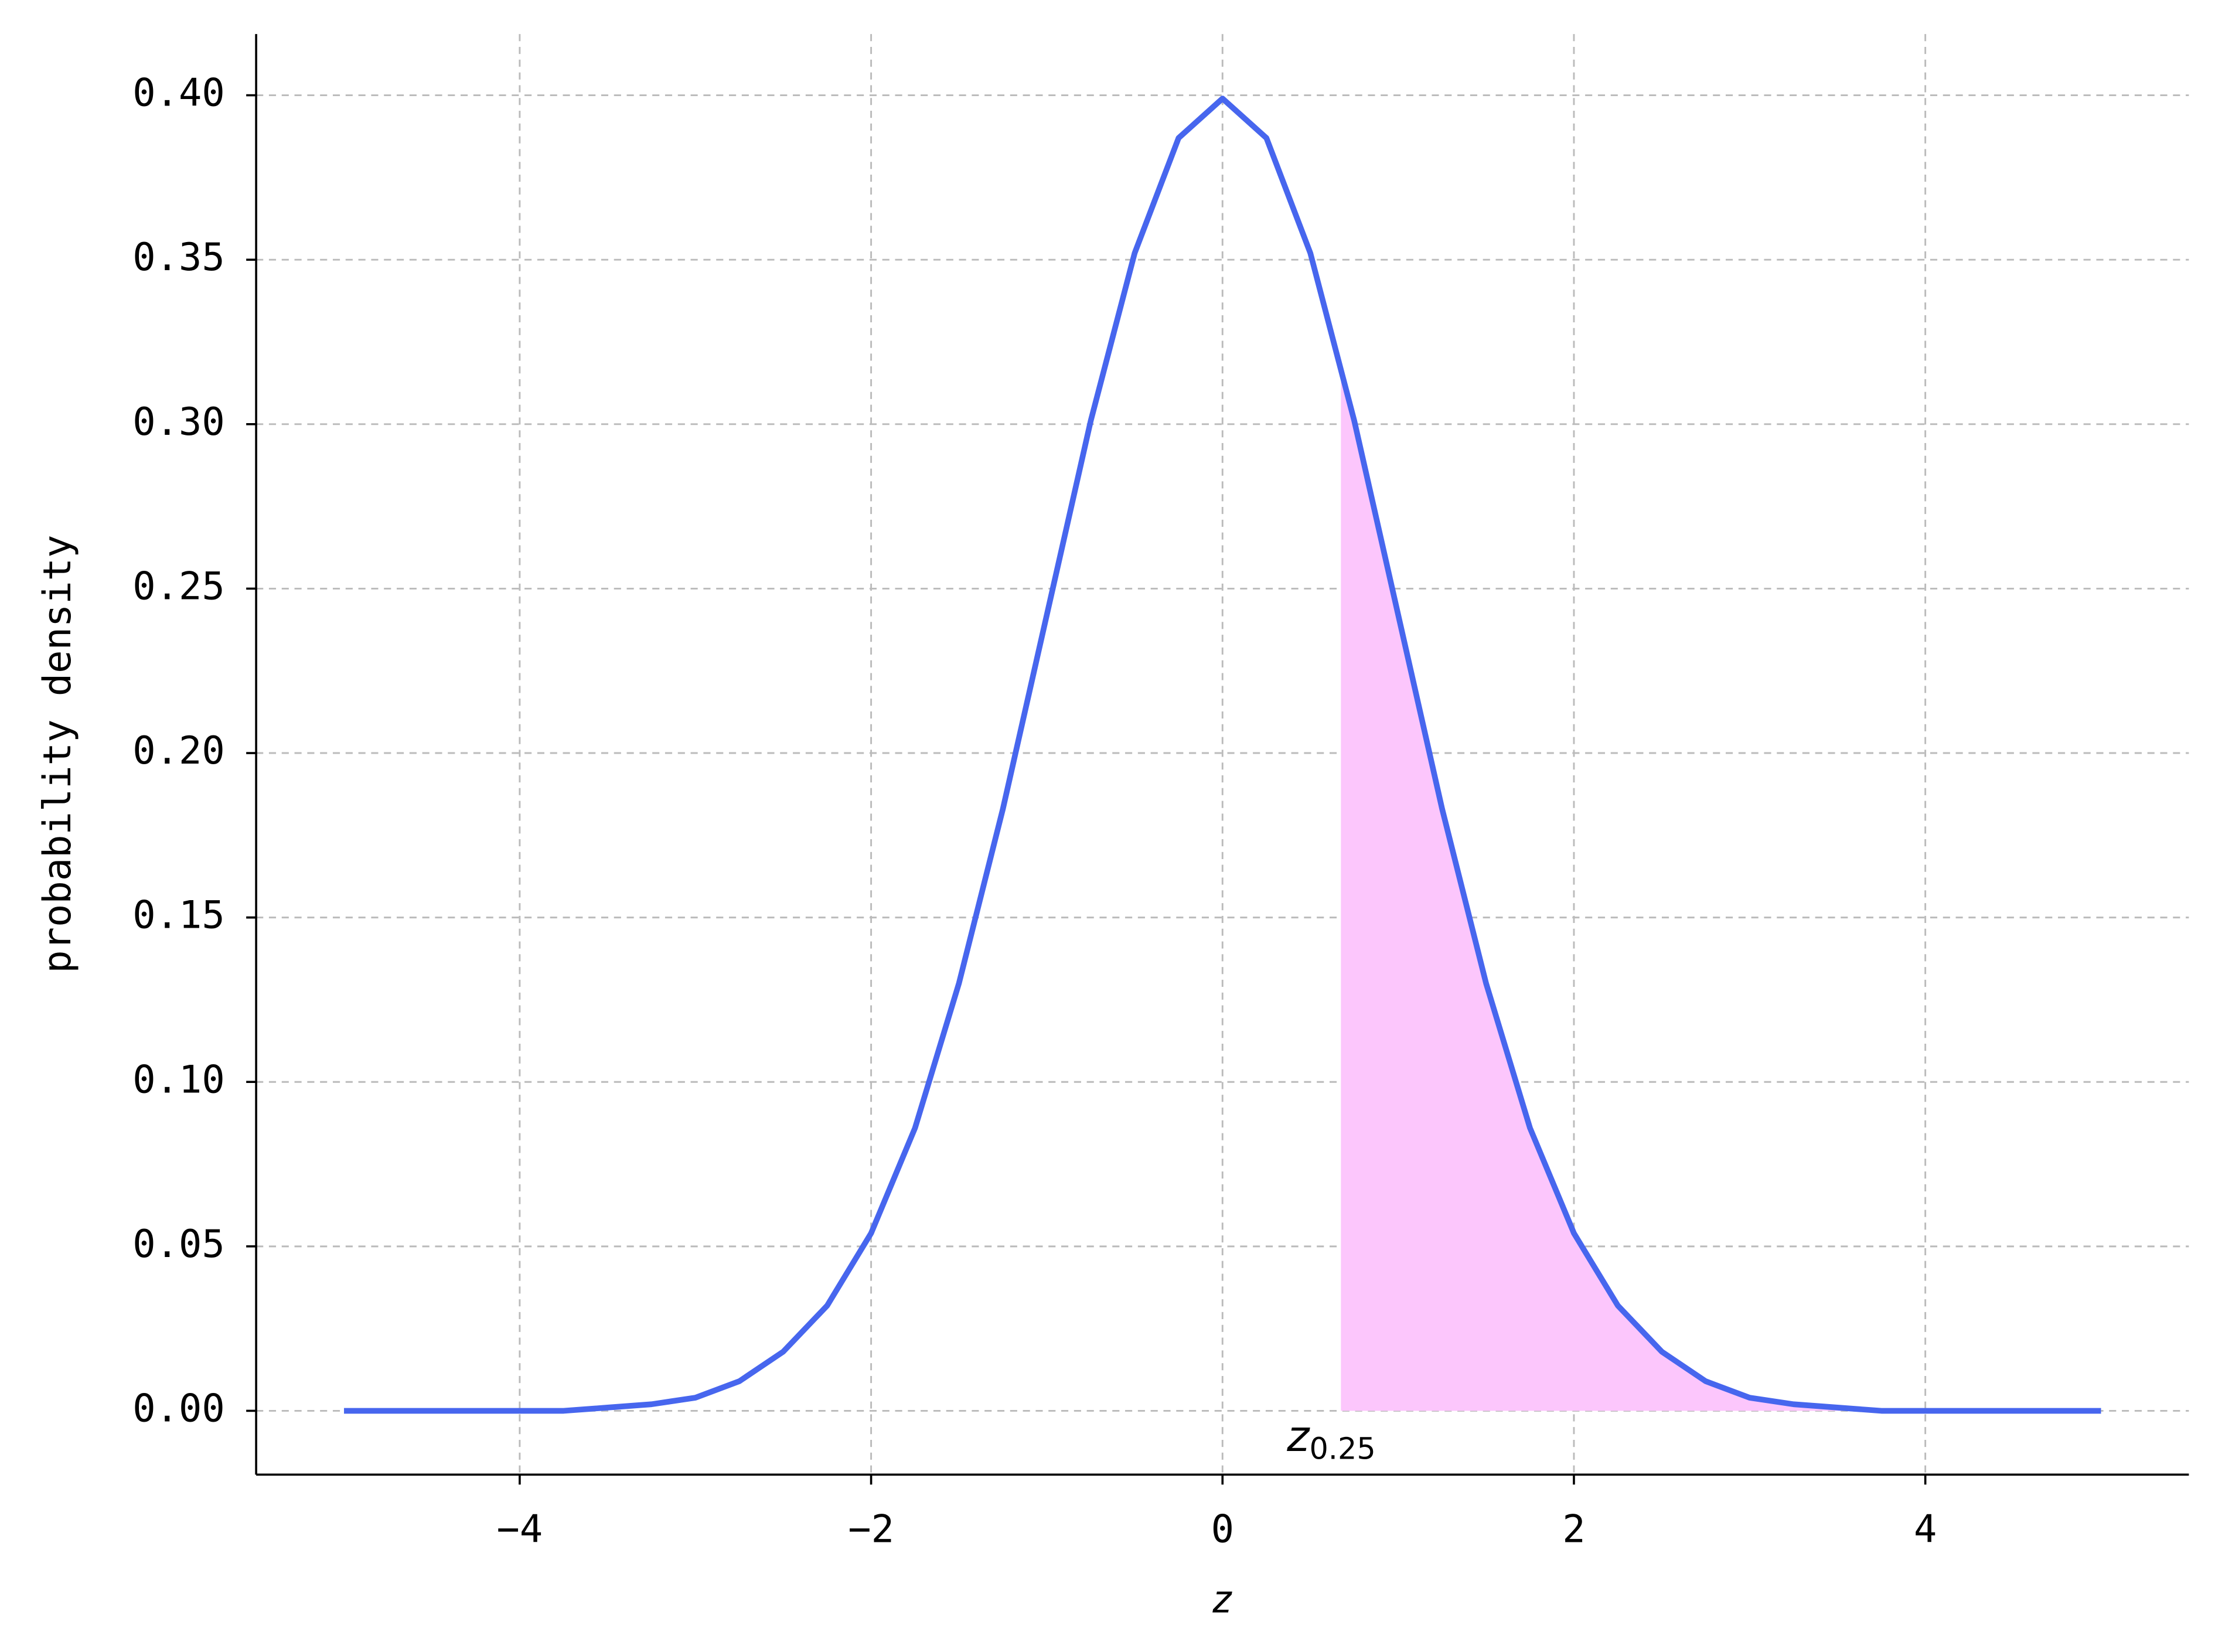 Image resolution: width=2215 pixels, height=1652 pixels. What do you see at coordinates (1222, 1529) in the screenshot?
I see `x-tick-label: 0` at bounding box center [1222, 1529].